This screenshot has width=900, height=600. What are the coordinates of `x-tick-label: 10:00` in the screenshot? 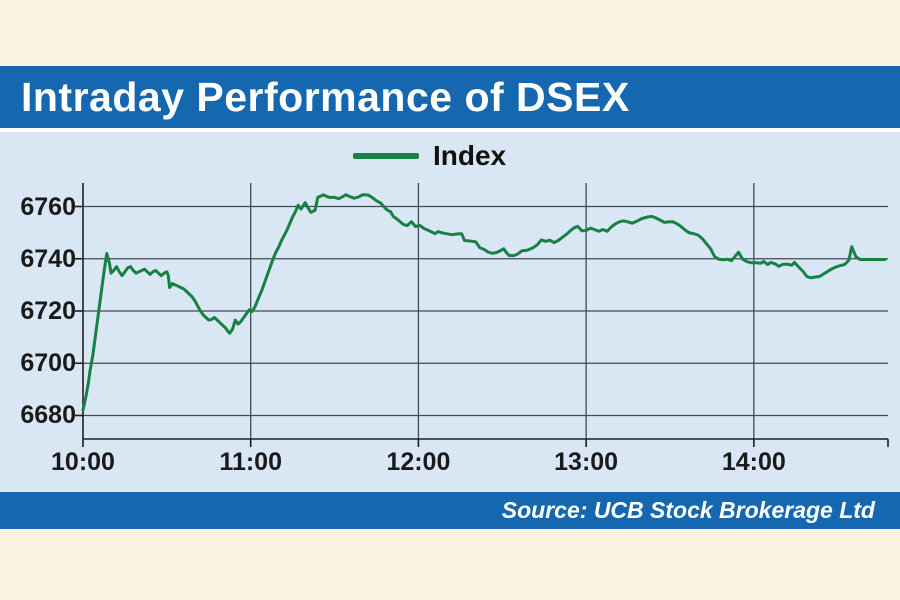 It's located at (83, 462).